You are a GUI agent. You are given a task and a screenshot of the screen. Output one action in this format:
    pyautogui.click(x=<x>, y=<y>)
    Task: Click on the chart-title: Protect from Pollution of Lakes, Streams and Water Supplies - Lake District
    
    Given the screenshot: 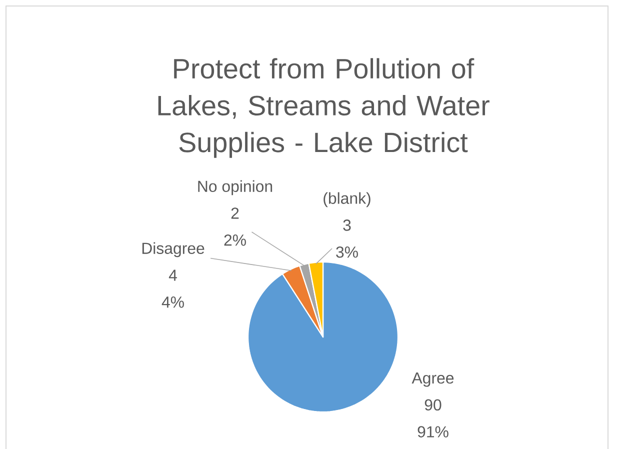 What is the action you would take?
    pyautogui.click(x=324, y=108)
    